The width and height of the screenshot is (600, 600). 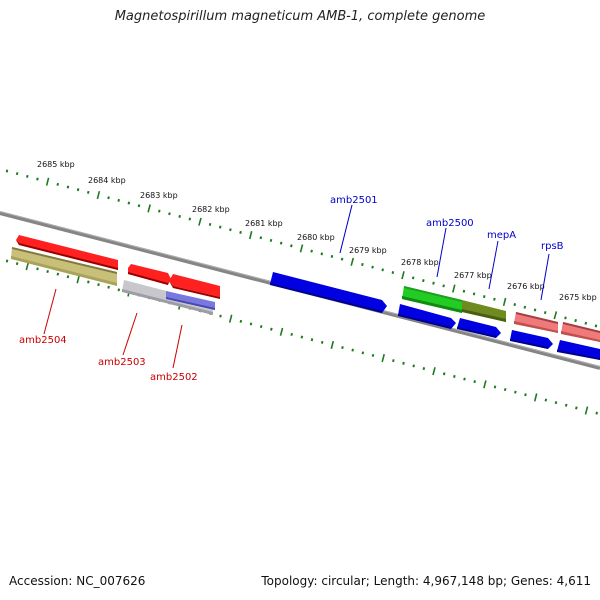 I want to click on leader-line-amb2503, so click(x=130, y=334).